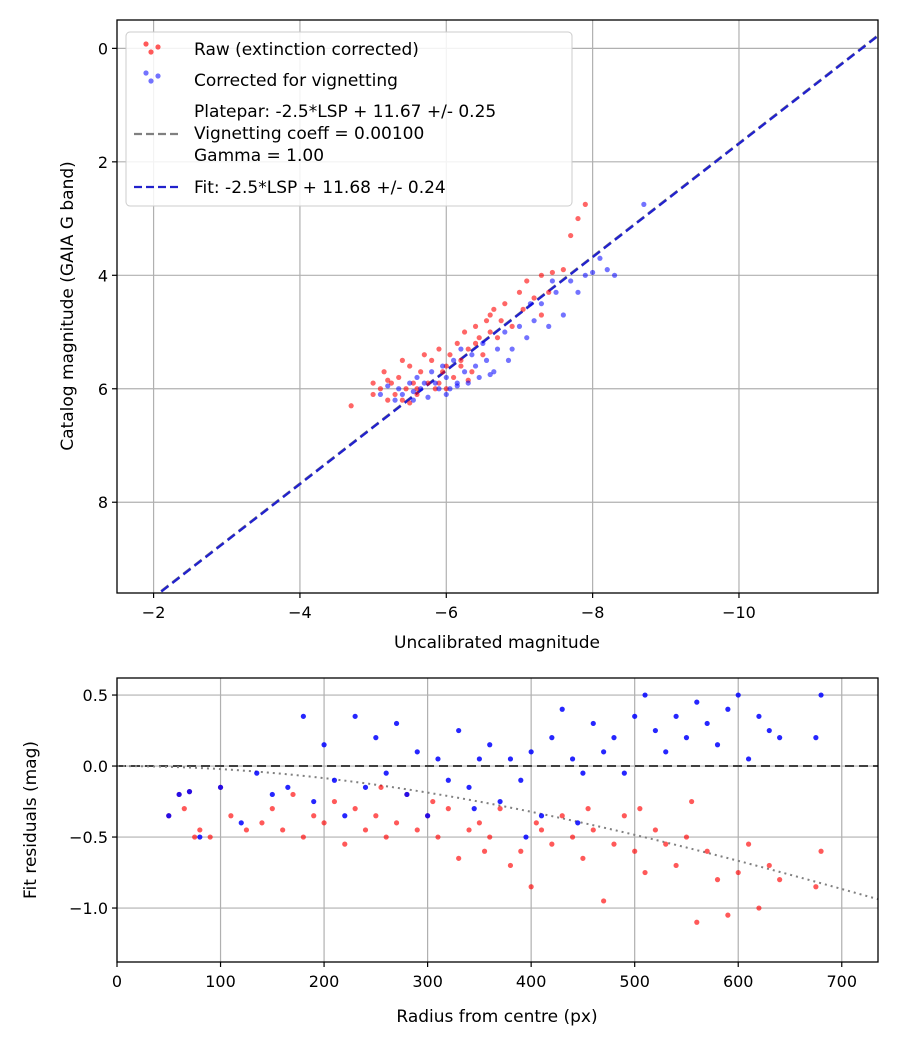  What do you see at coordinates (841, 981) in the screenshot?
I see `x-tick-label: 700` at bounding box center [841, 981].